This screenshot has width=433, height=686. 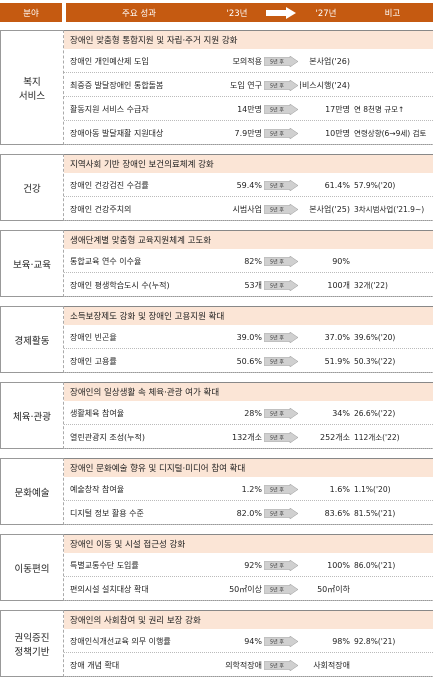 I want to click on section-heading: 장애인의 사회참여 및 권리 보장 강화, so click(x=248, y=620).